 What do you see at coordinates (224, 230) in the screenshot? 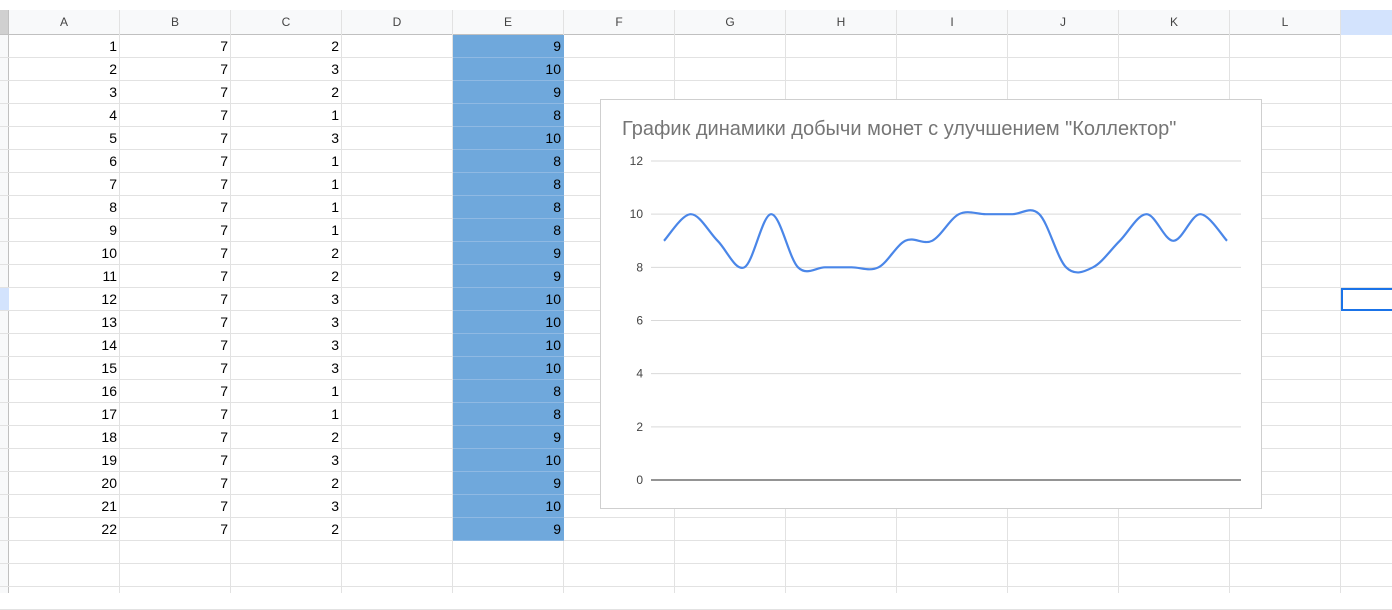
I see `cell-b9: 7` at bounding box center [224, 230].